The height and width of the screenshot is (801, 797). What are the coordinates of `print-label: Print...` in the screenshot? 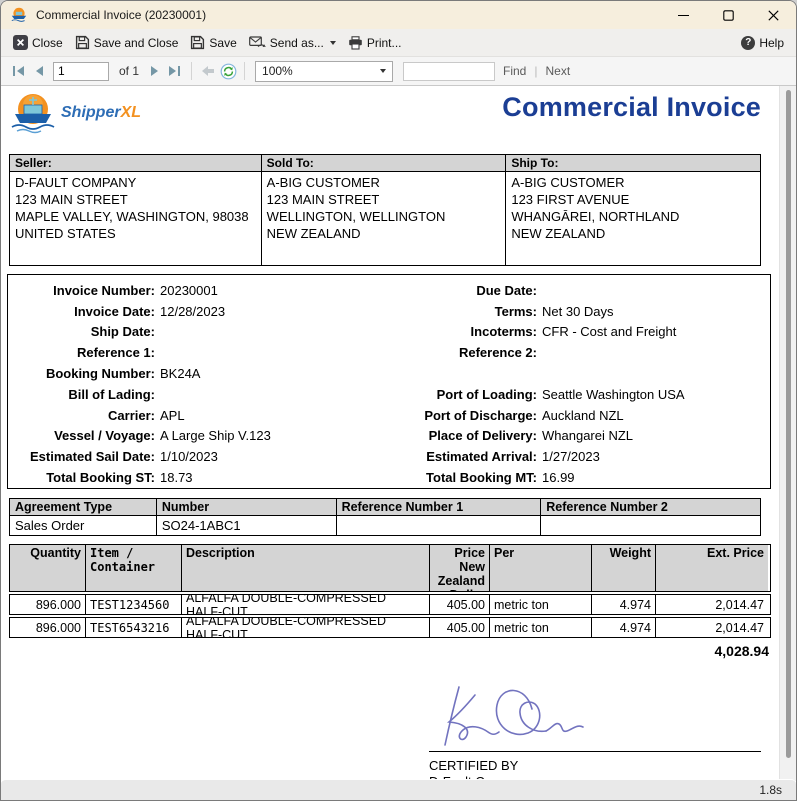 It's located at (384, 42).